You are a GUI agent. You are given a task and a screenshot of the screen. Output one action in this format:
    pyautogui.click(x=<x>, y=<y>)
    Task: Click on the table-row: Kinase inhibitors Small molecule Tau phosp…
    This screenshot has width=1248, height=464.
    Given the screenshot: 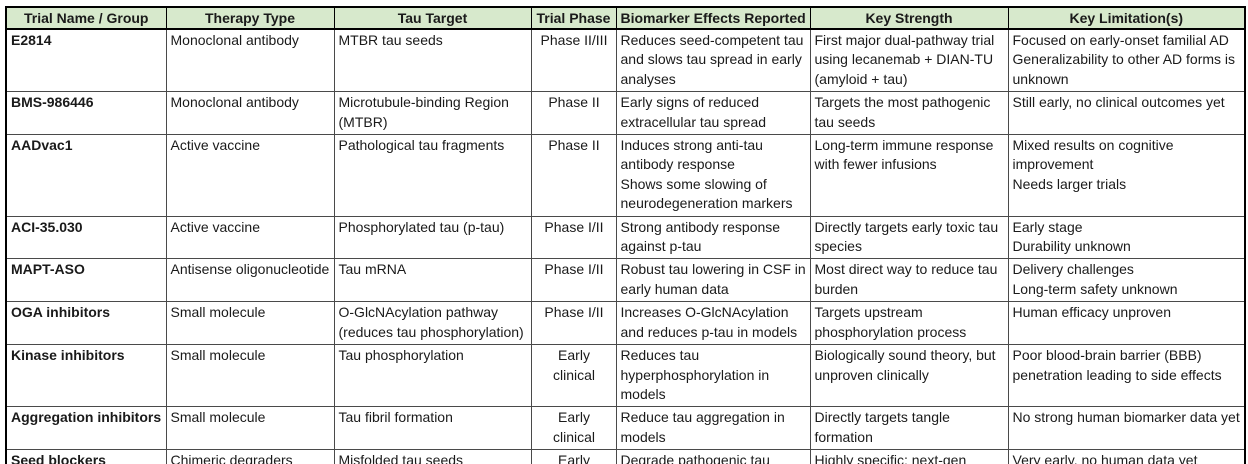 What is the action you would take?
    pyautogui.click(x=625, y=376)
    